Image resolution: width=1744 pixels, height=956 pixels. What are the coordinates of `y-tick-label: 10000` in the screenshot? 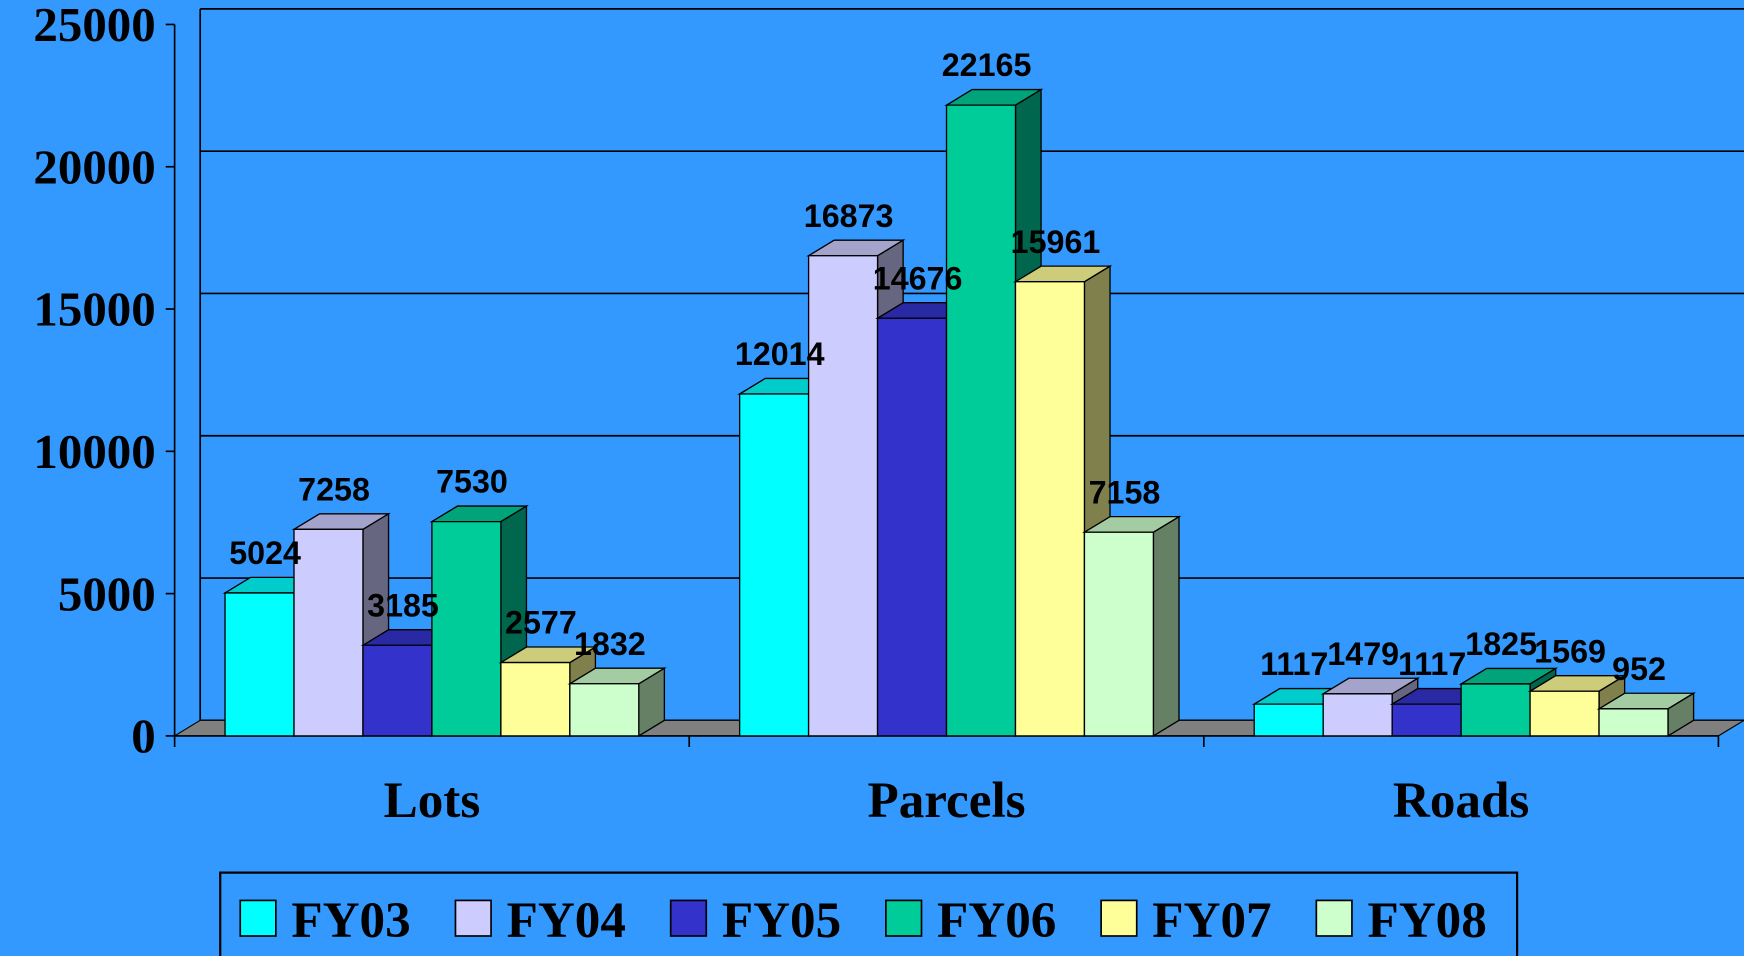 It's located at (94, 451).